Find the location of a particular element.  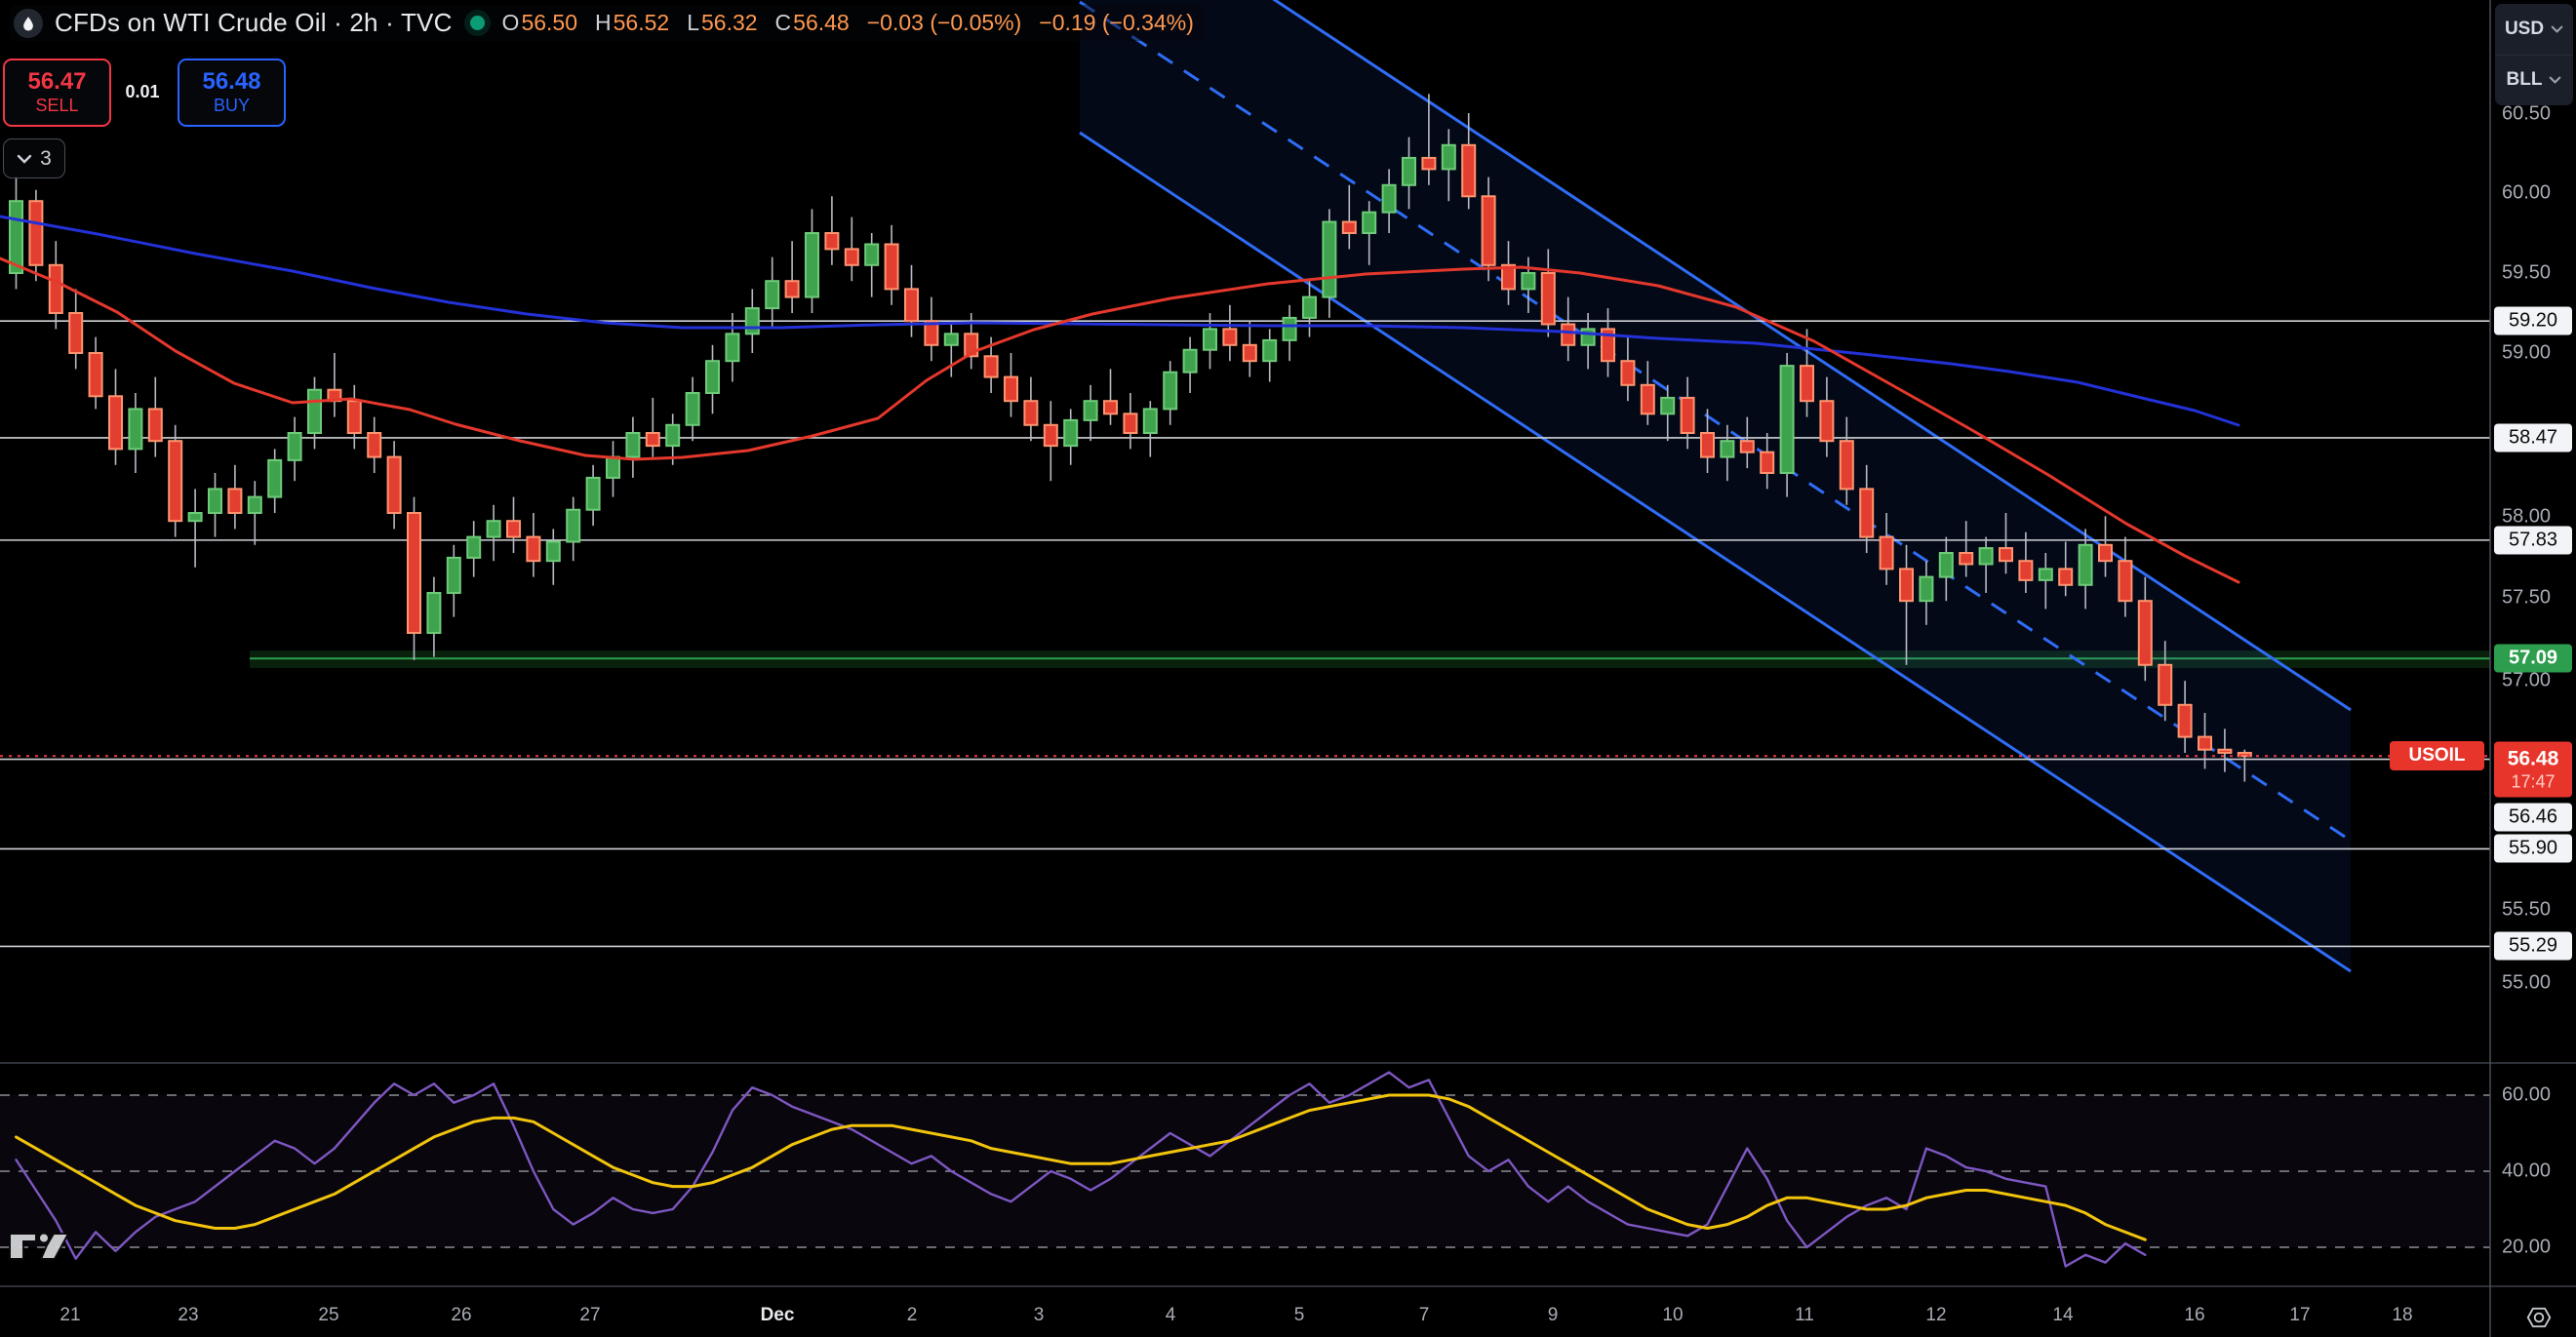

price-tick-label: 55.00 is located at coordinates (2527, 983).